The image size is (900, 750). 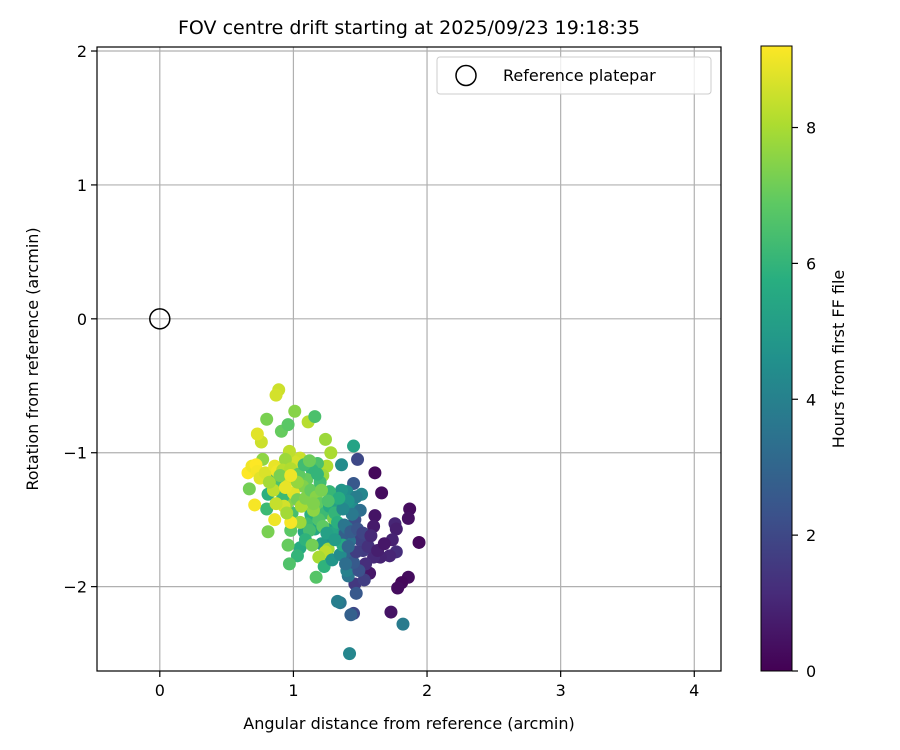 I want to click on colorbar-label: Hours from first FF file, so click(x=838, y=359).